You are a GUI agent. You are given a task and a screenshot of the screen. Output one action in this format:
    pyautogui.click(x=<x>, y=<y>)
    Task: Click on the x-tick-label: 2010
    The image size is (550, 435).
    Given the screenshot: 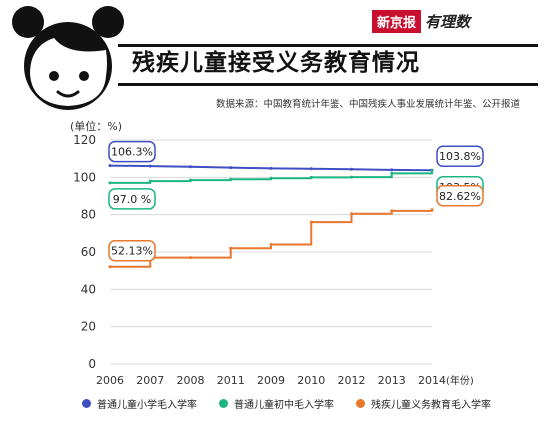 What is the action you would take?
    pyautogui.click(x=311, y=380)
    